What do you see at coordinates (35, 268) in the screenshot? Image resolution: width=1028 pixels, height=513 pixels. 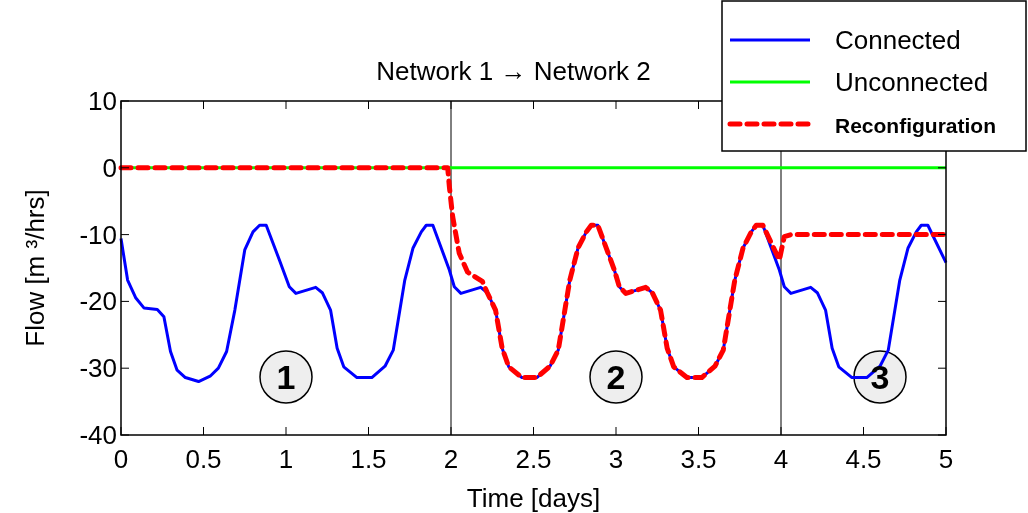 I see `y-axis-title: Flow [m ³/hrs]` at bounding box center [35, 268].